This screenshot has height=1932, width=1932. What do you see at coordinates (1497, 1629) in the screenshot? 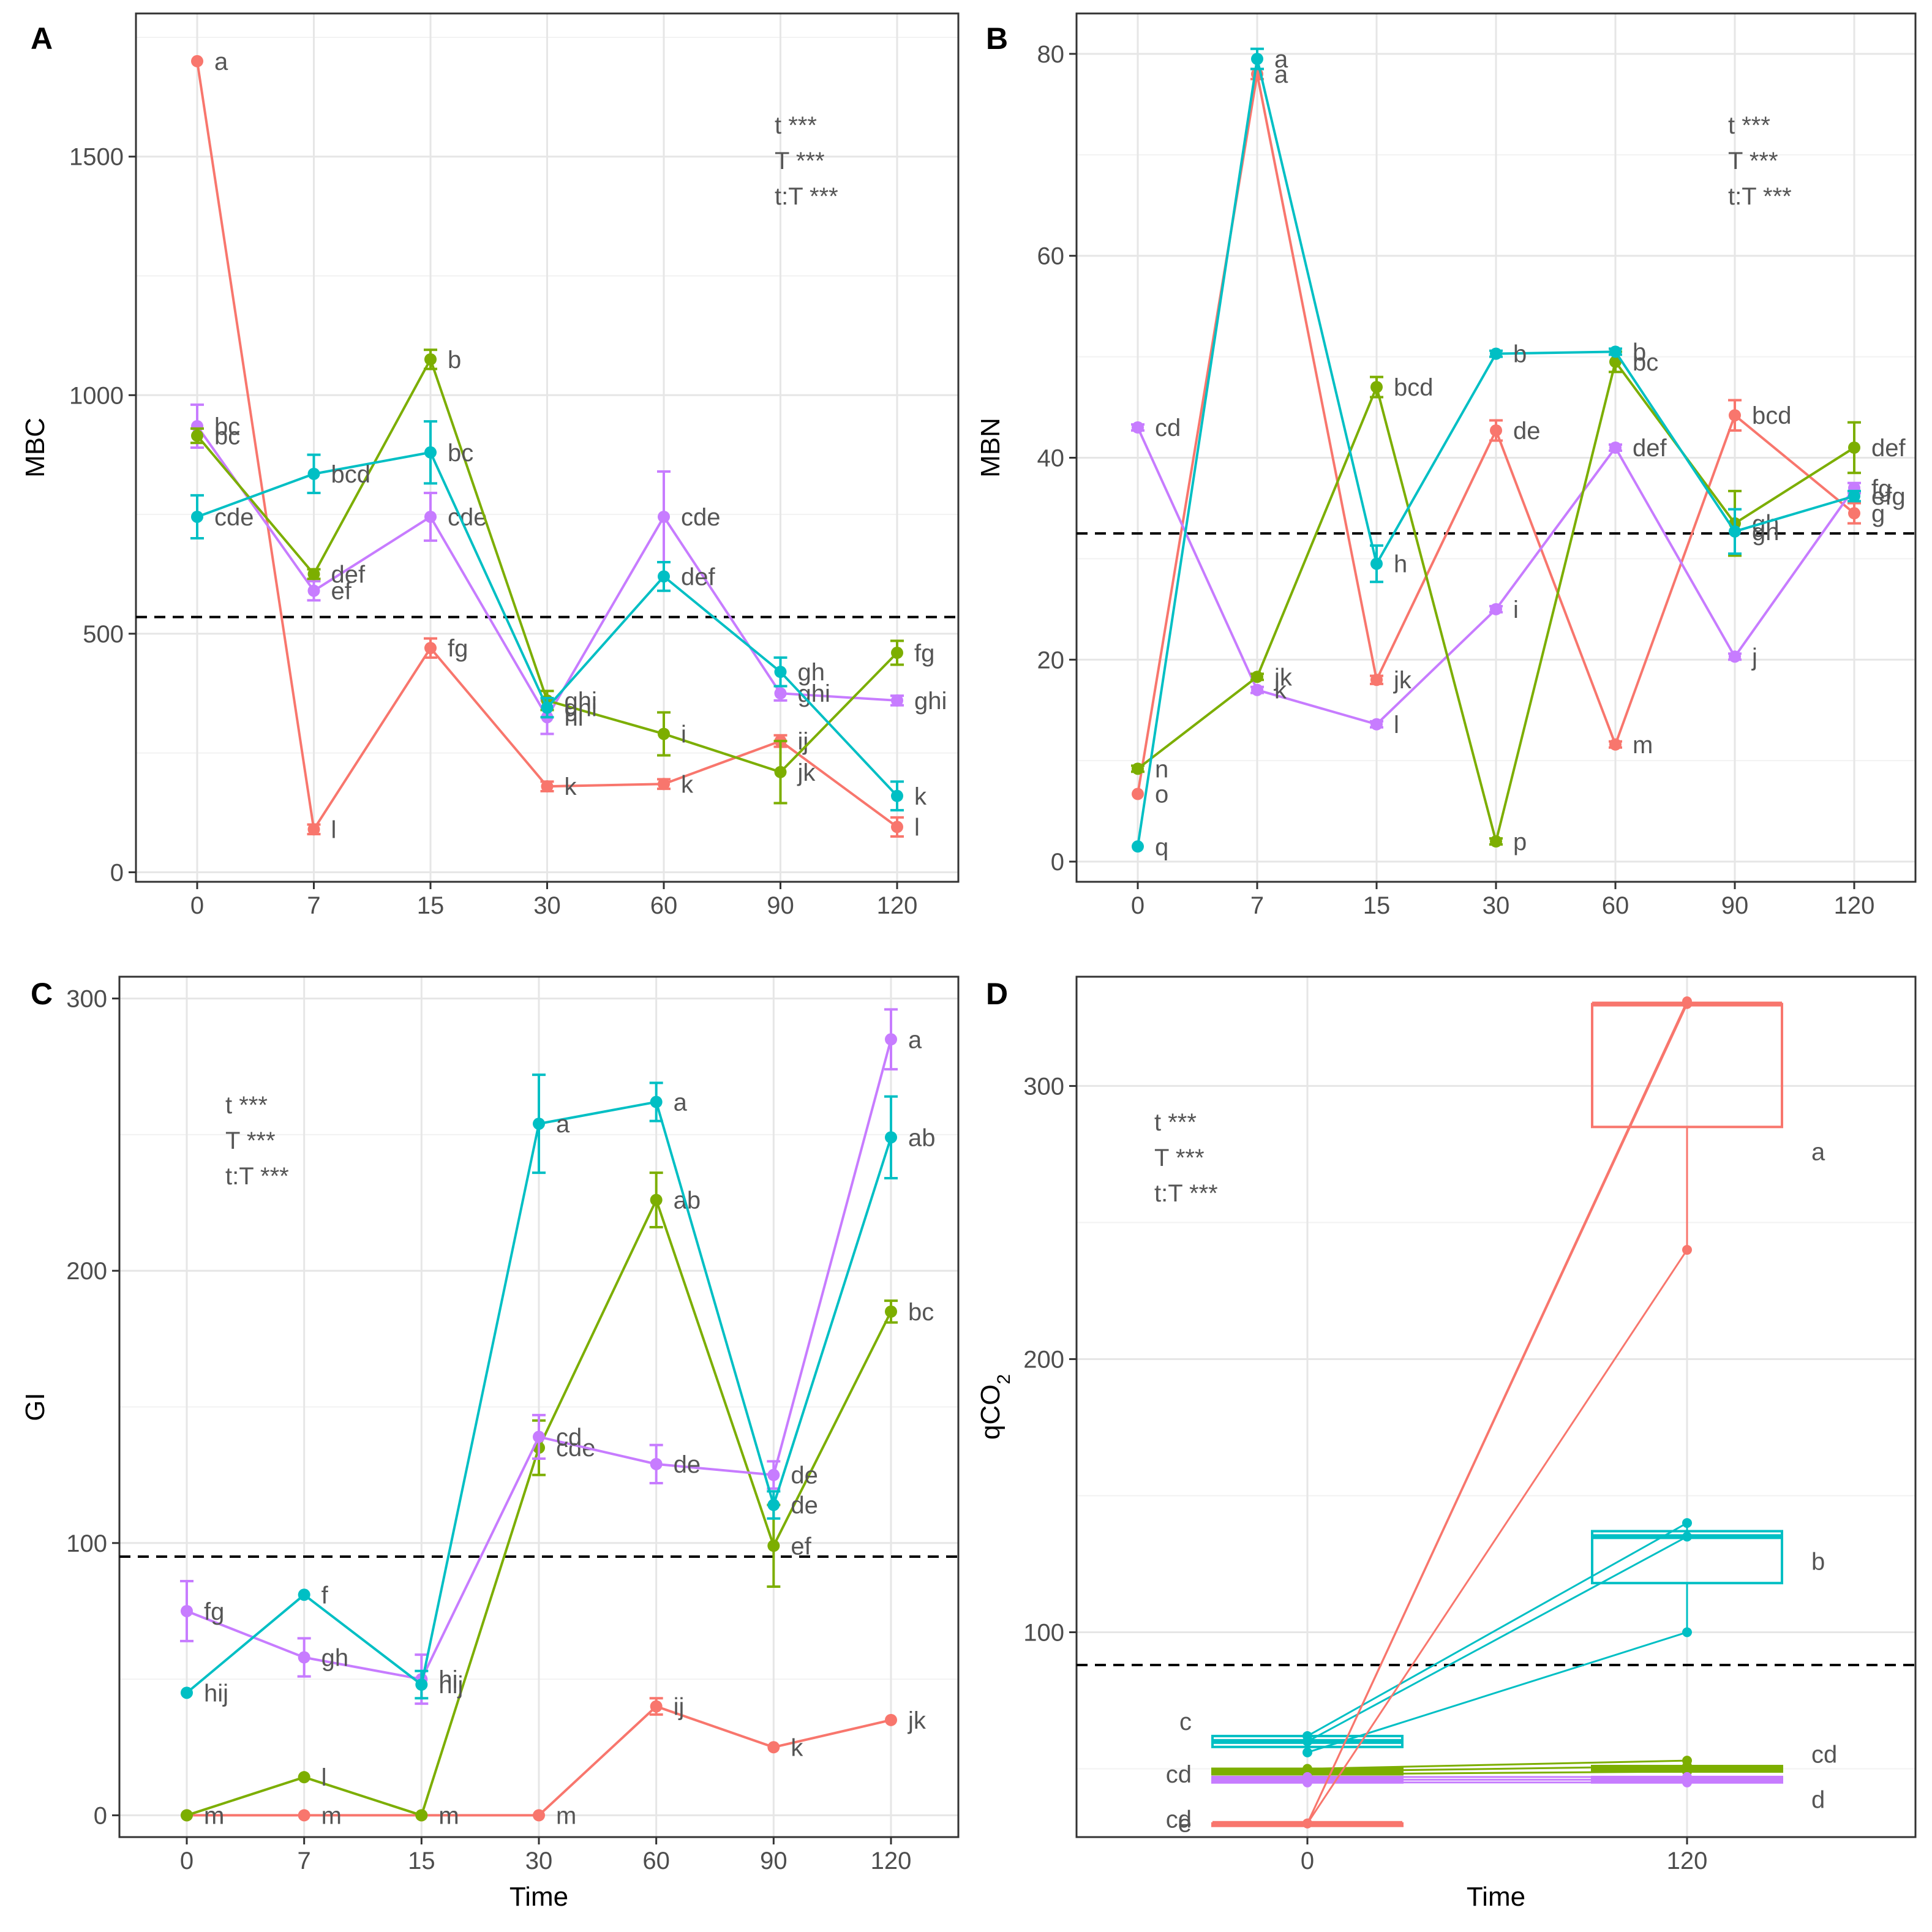
I see `panel-d-group-cyan-replicate-line` at bounding box center [1497, 1629].